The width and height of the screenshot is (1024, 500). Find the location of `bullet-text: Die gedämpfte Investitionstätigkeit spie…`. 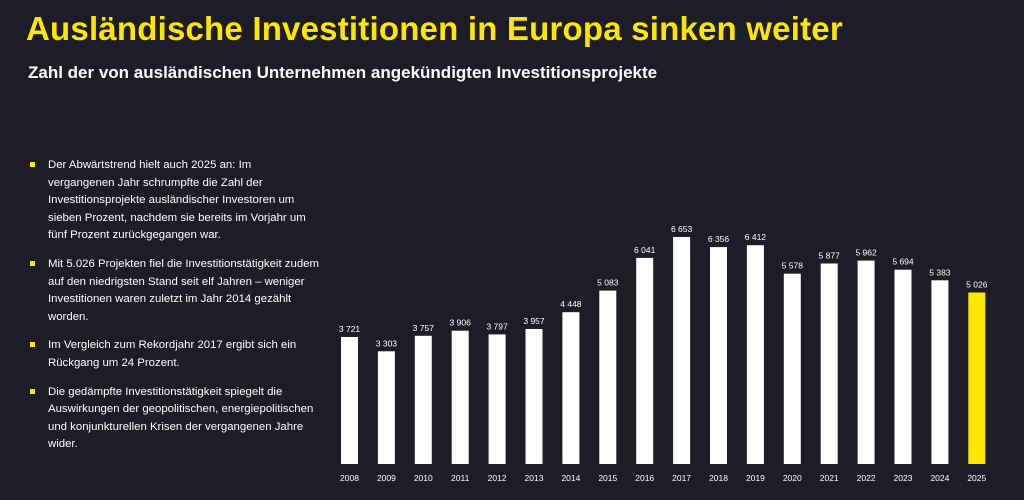

bullet-text: Die gedämpfte Investitionstätigkeit spie… is located at coordinates (181, 418).